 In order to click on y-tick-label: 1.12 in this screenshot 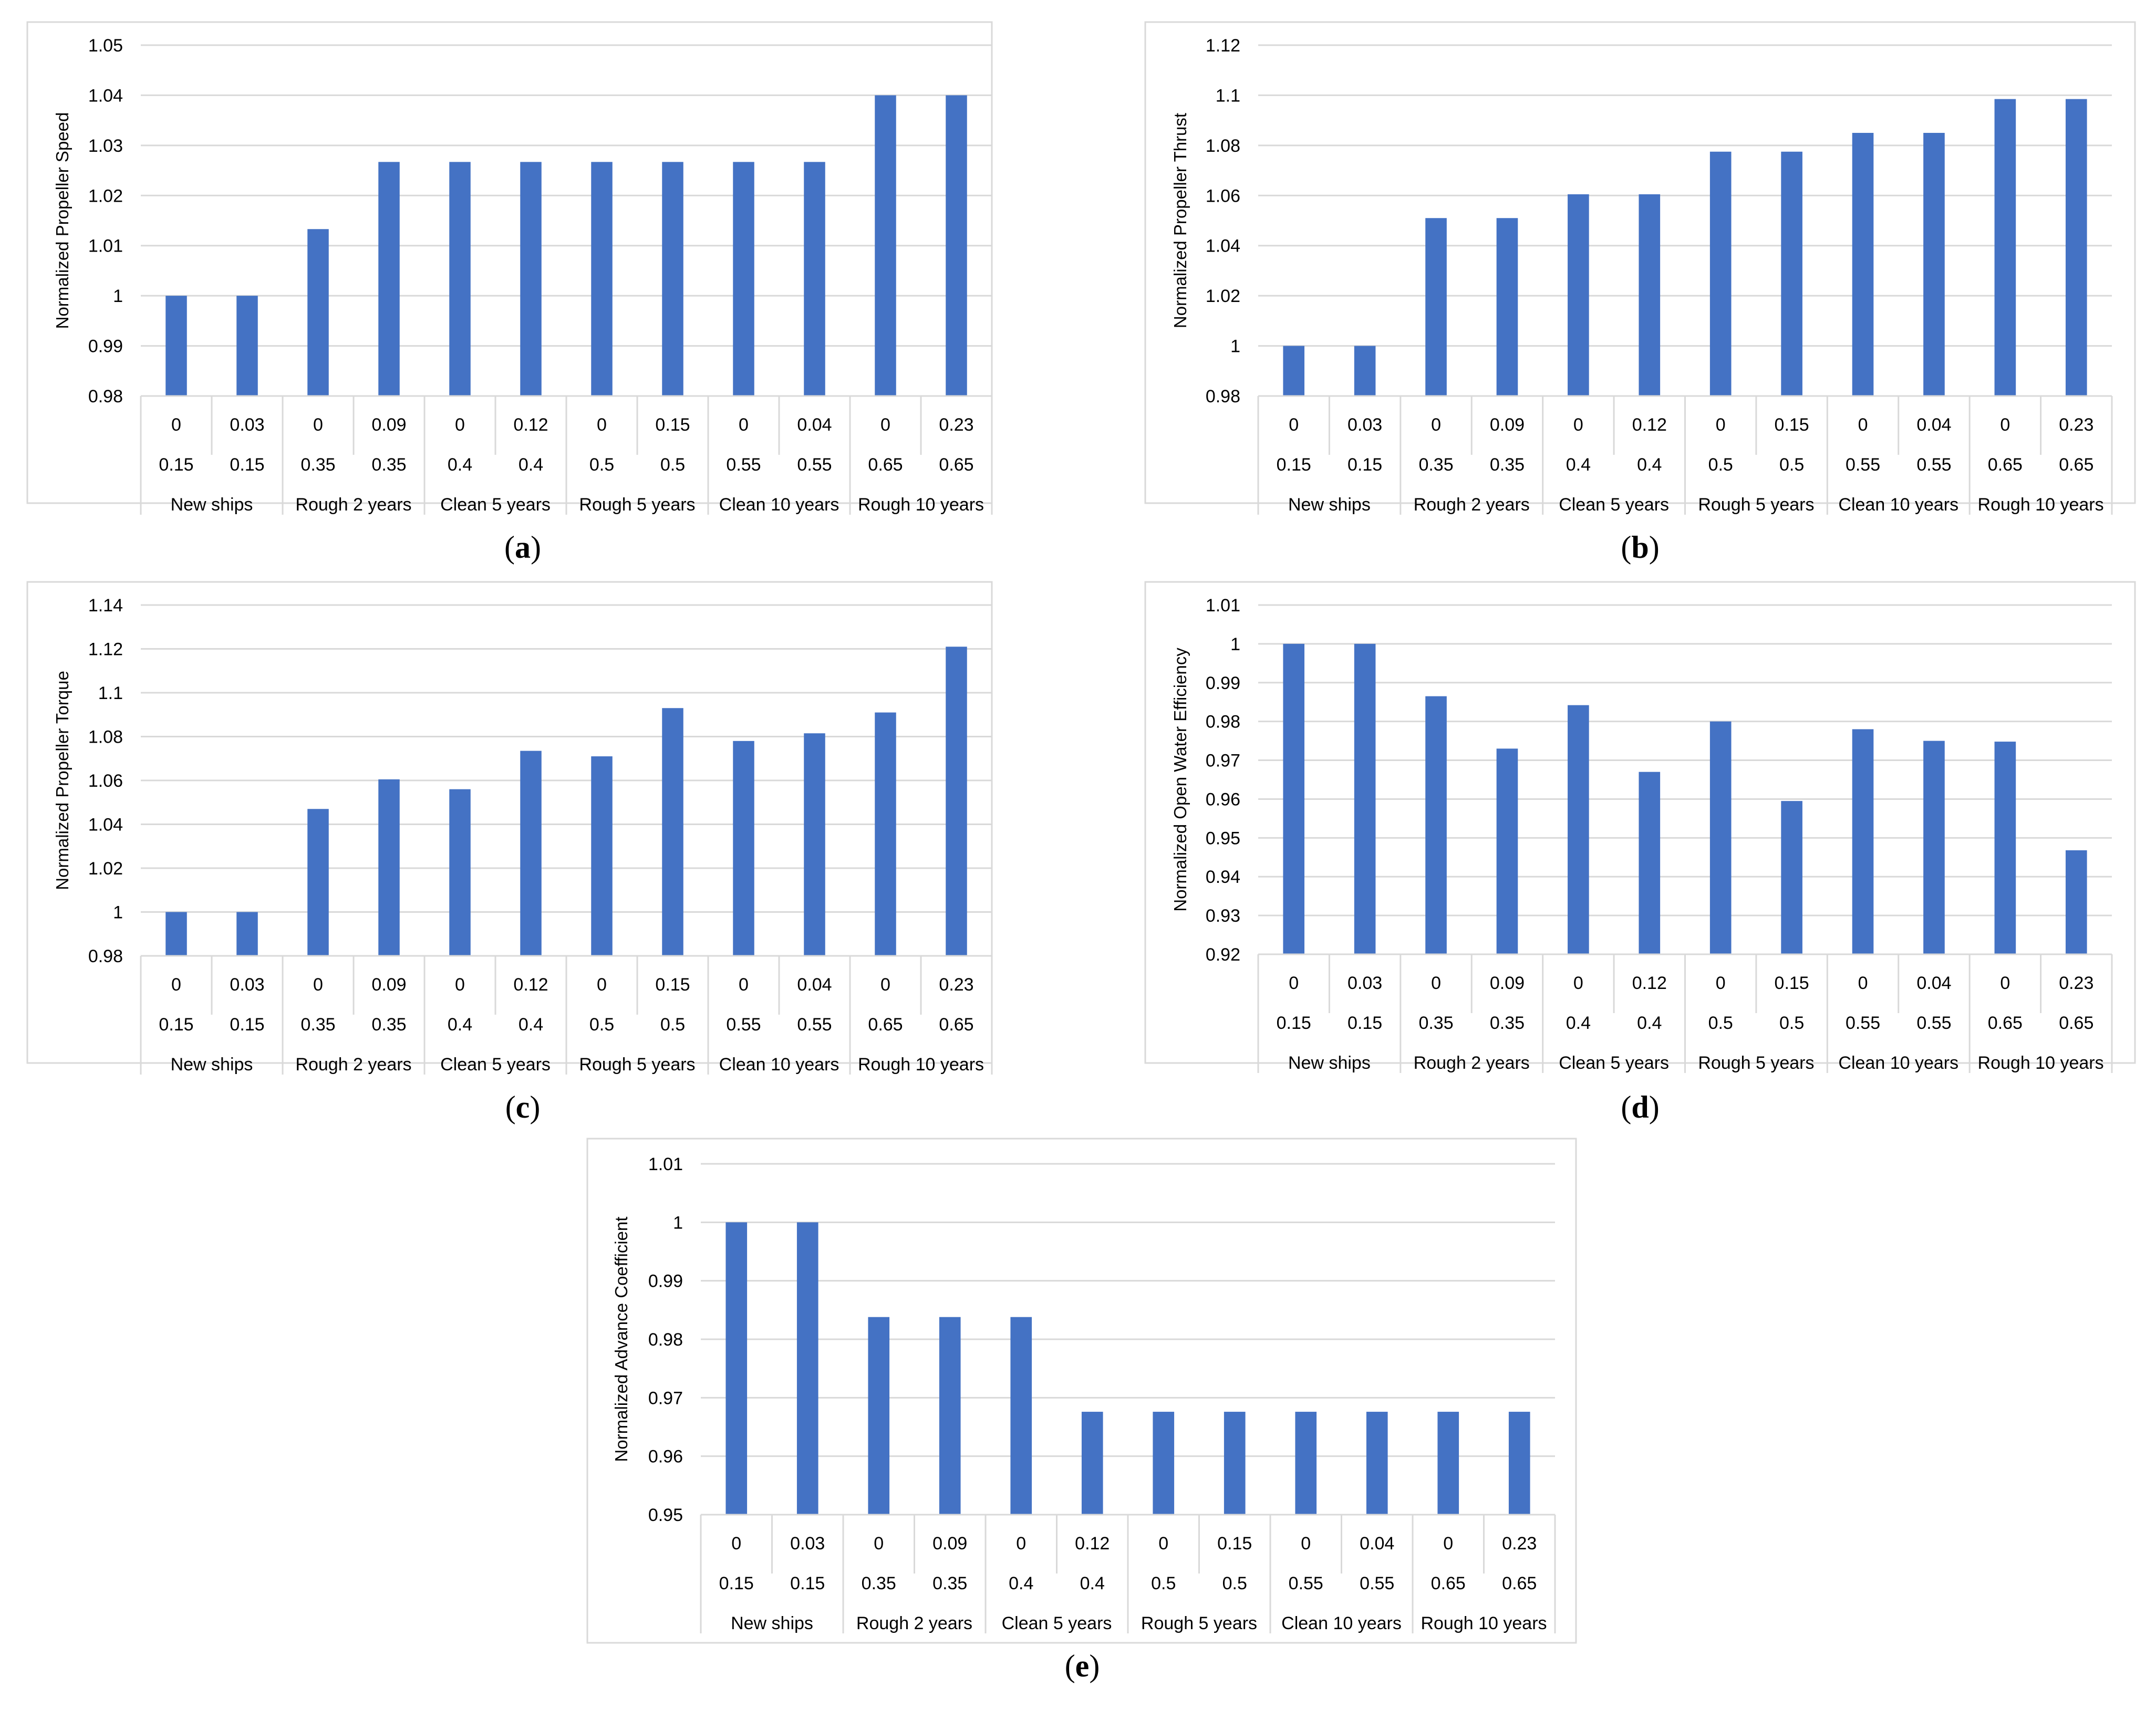, I will do `click(106, 650)`.